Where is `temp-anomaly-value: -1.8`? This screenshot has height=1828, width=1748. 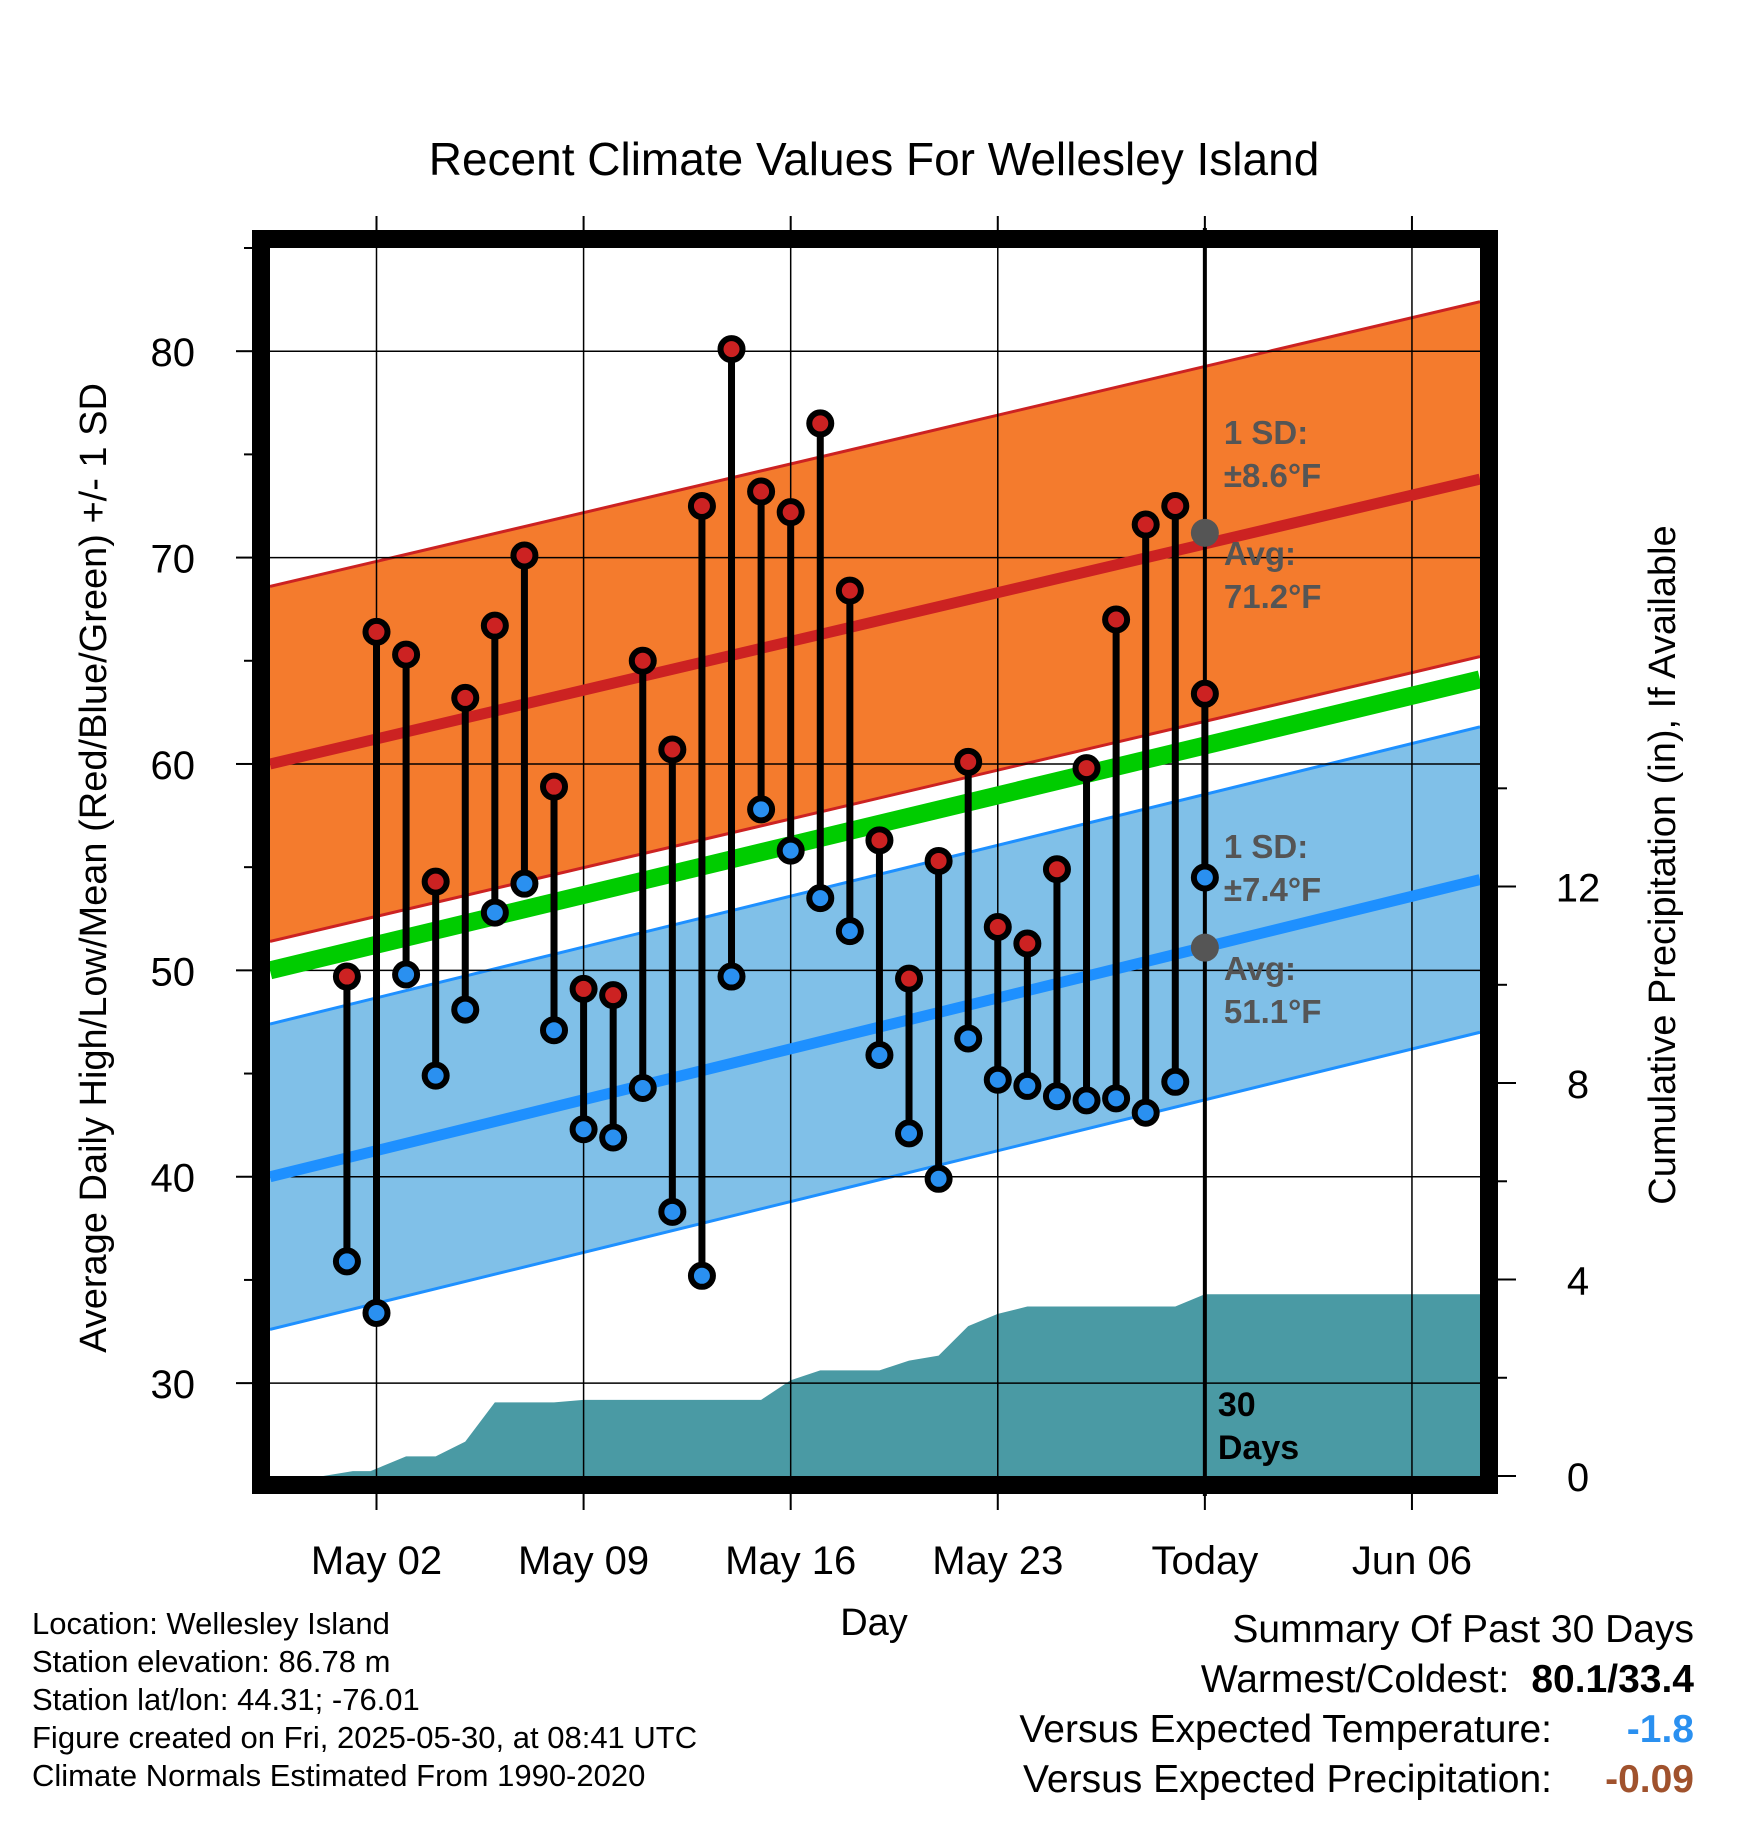 temp-anomaly-value: -1.8 is located at coordinates (1660, 1729).